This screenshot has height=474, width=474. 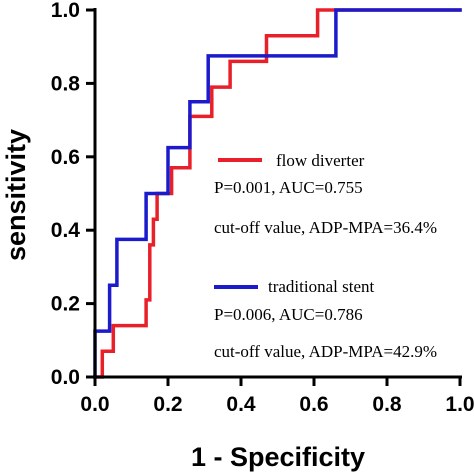 What do you see at coordinates (320, 160) in the screenshot?
I see `legend-label-flow-diverter: flow diverter` at bounding box center [320, 160].